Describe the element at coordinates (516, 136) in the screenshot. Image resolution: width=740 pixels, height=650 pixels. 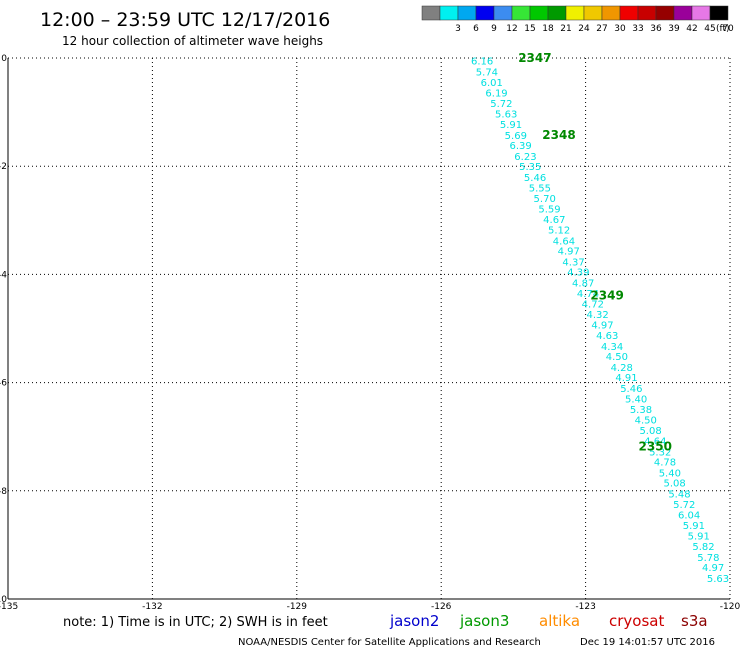
I see `swh-data-point: 5.69` at that location.